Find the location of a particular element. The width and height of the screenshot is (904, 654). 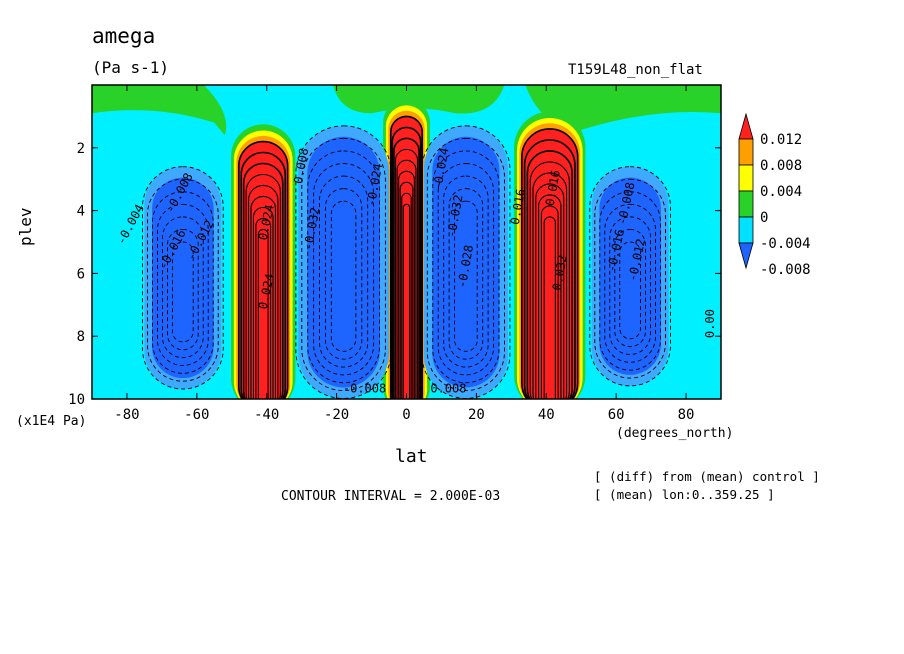

colorbar-label-5: 0.012 is located at coordinates (781, 140).